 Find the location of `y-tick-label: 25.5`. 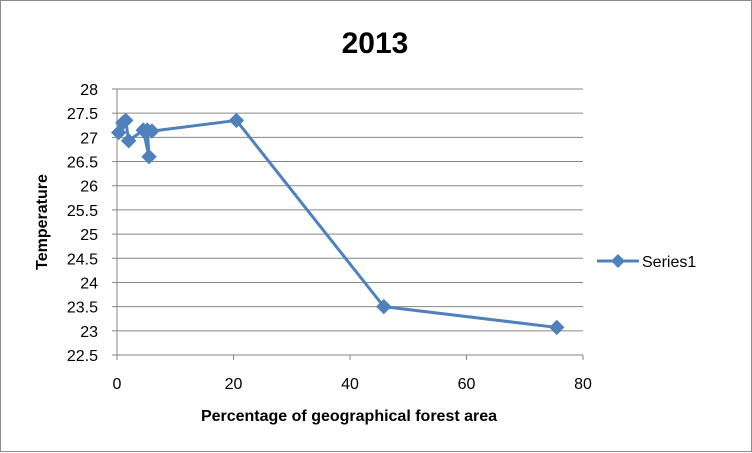

y-tick-label: 25.5 is located at coordinates (82, 211).